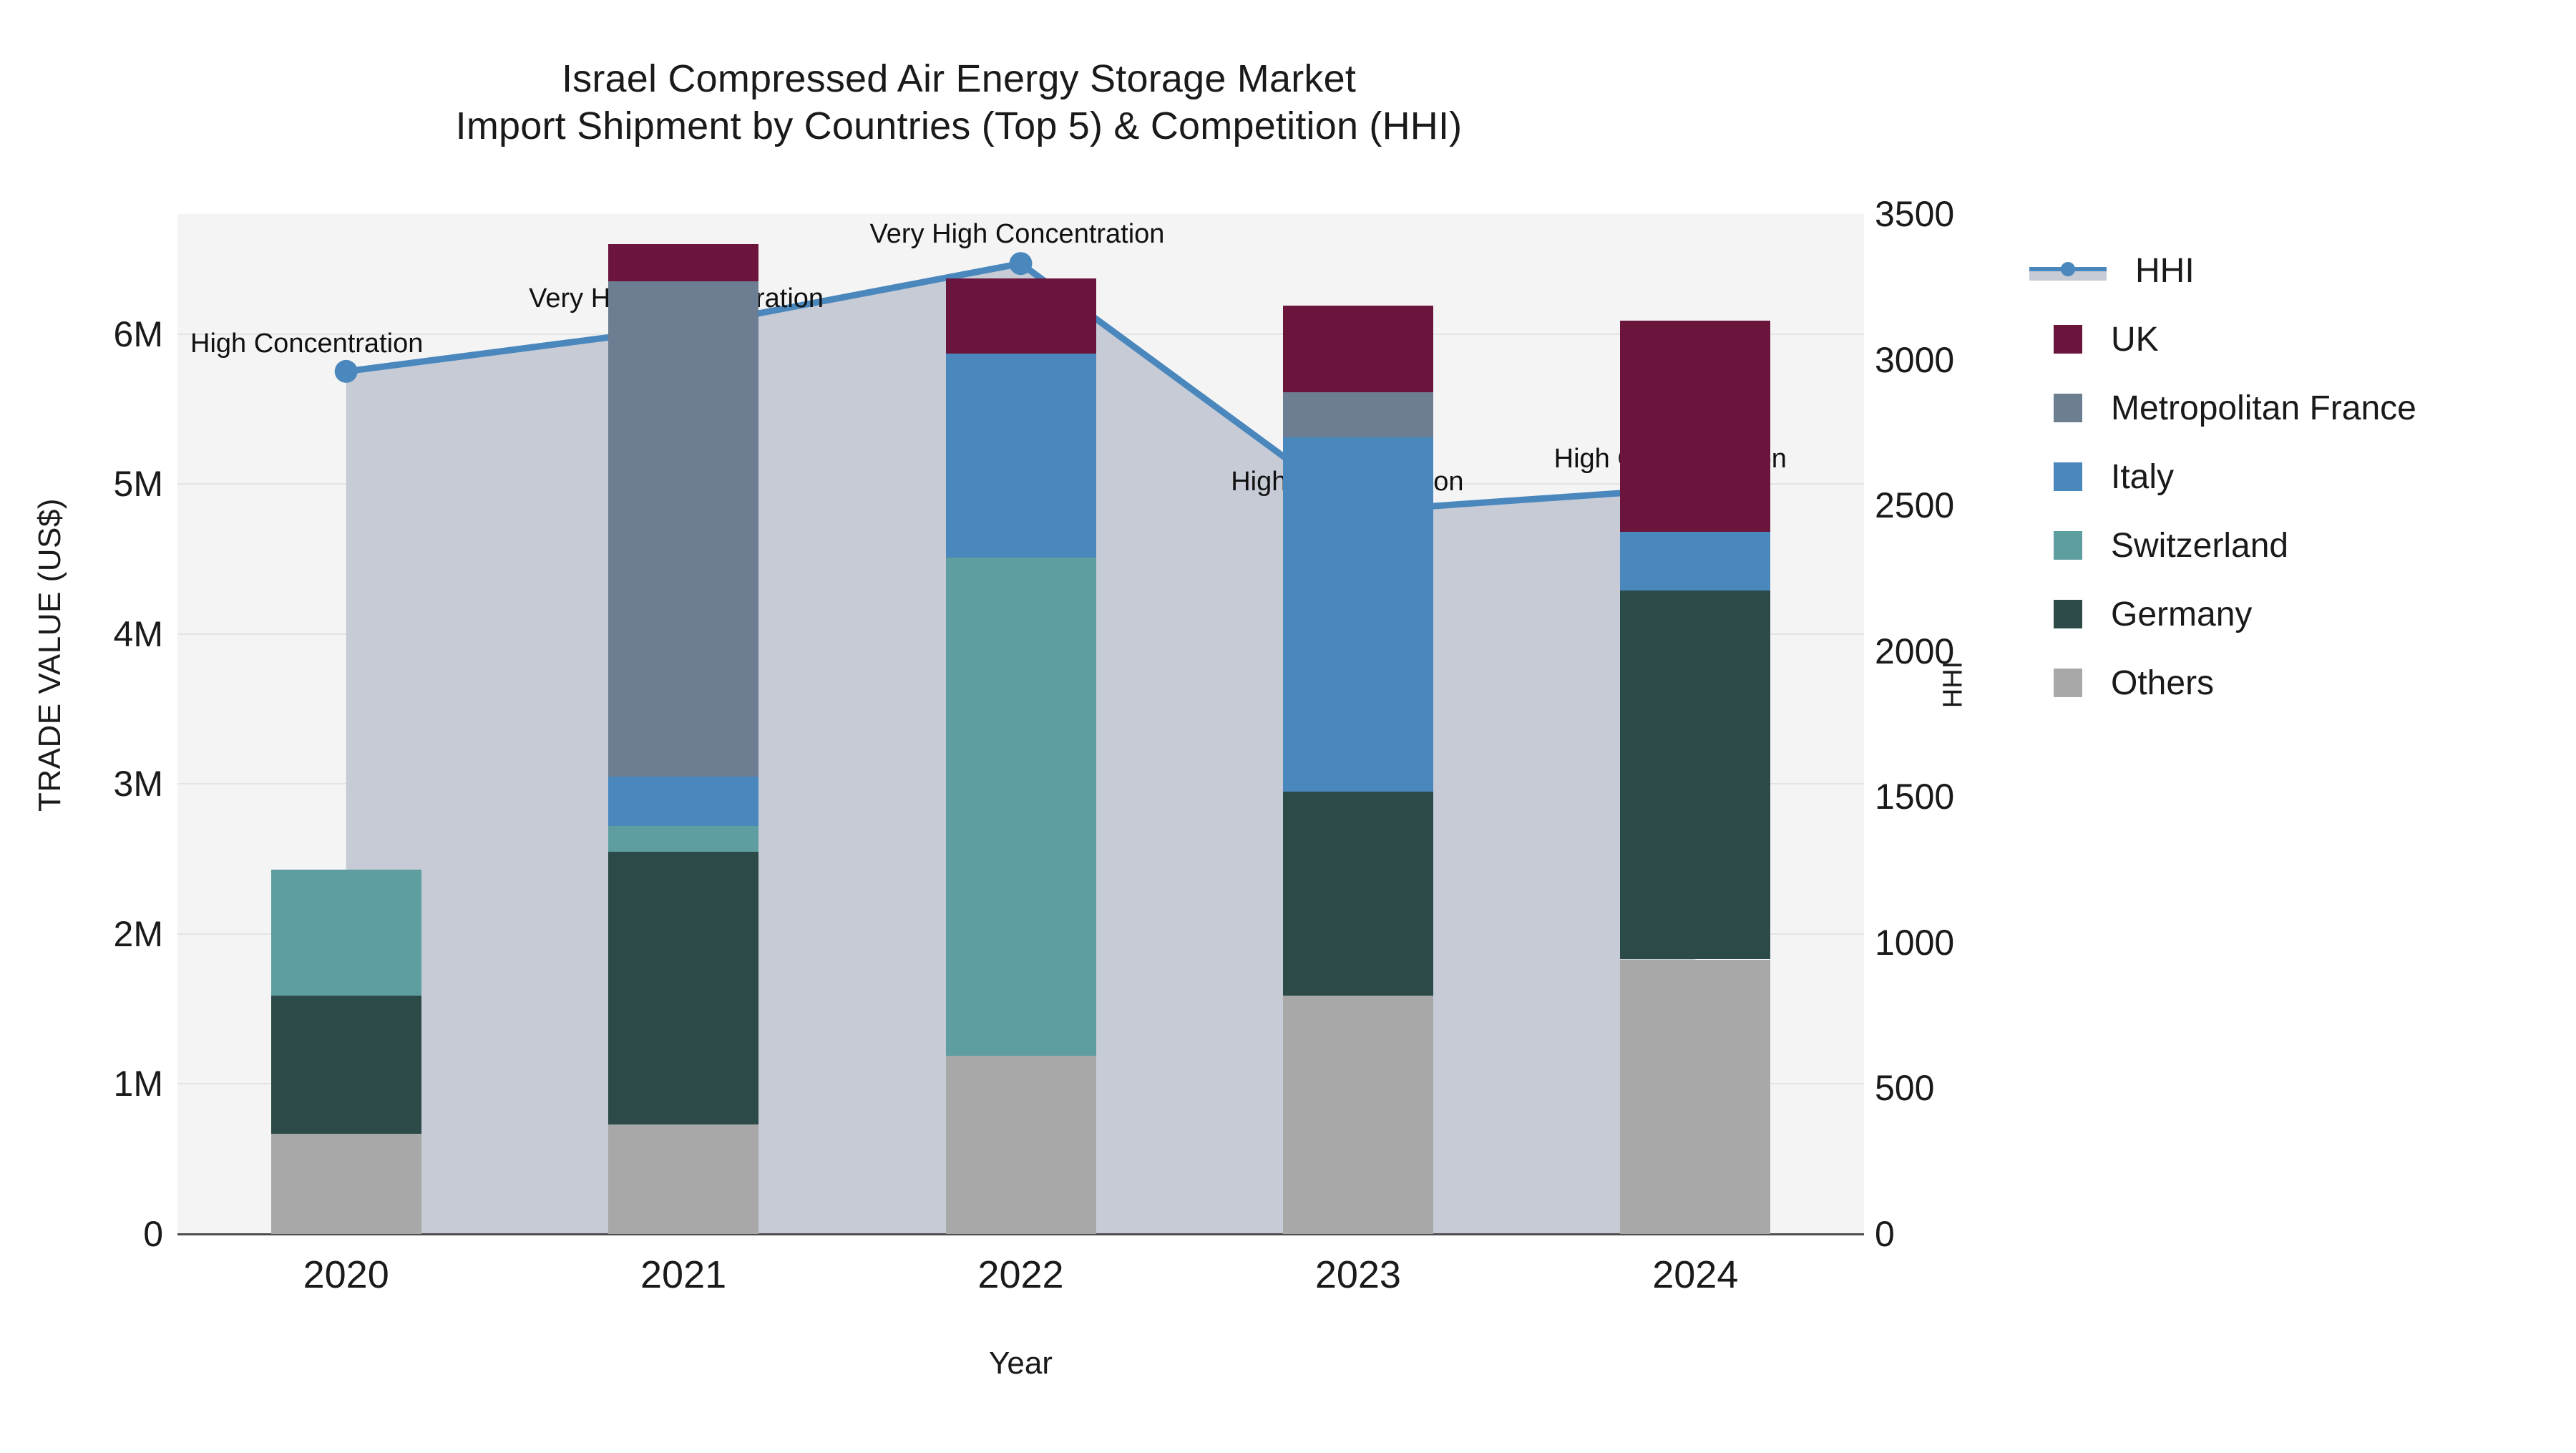 The height and width of the screenshot is (1453, 2576). I want to click on legend-item-others: Others, so click(2304, 682).